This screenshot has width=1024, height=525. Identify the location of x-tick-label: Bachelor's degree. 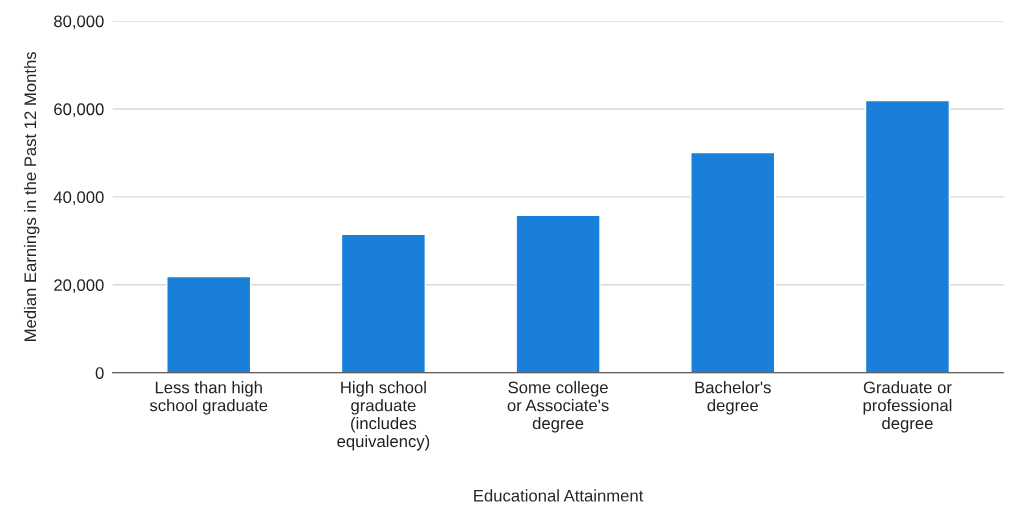
(733, 398).